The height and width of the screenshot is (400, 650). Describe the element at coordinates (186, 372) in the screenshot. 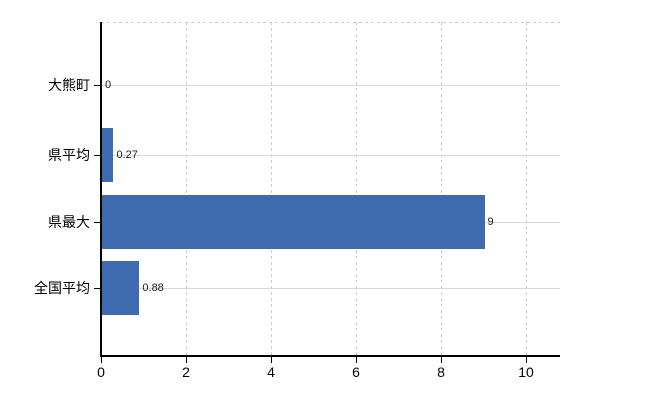

I see `x-axis-tick-label: 2` at that location.